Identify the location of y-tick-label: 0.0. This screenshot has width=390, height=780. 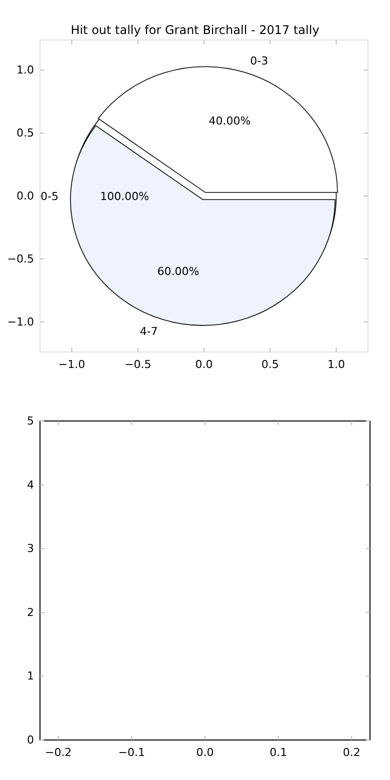
(25, 196).